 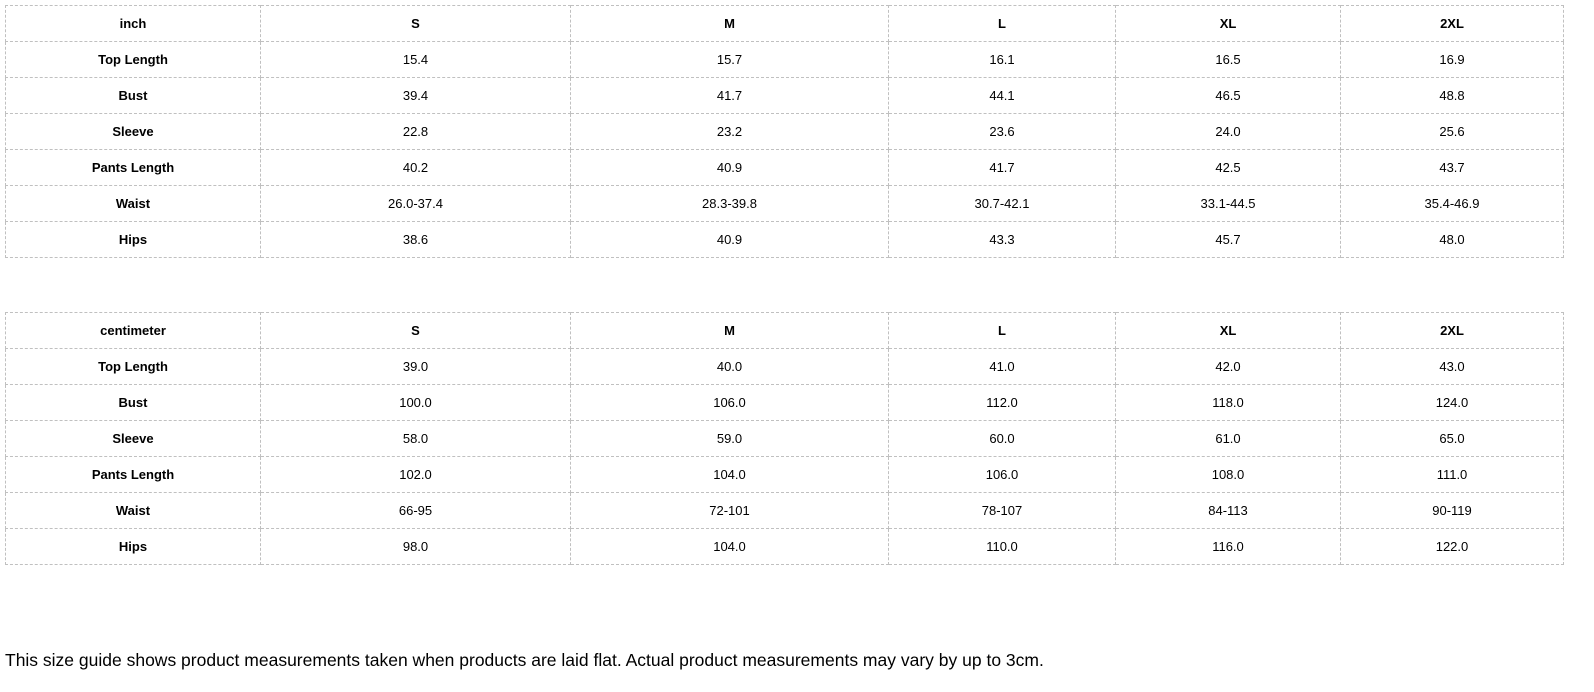 I want to click on measurement-value-cell: 58.0, so click(x=415, y=438).